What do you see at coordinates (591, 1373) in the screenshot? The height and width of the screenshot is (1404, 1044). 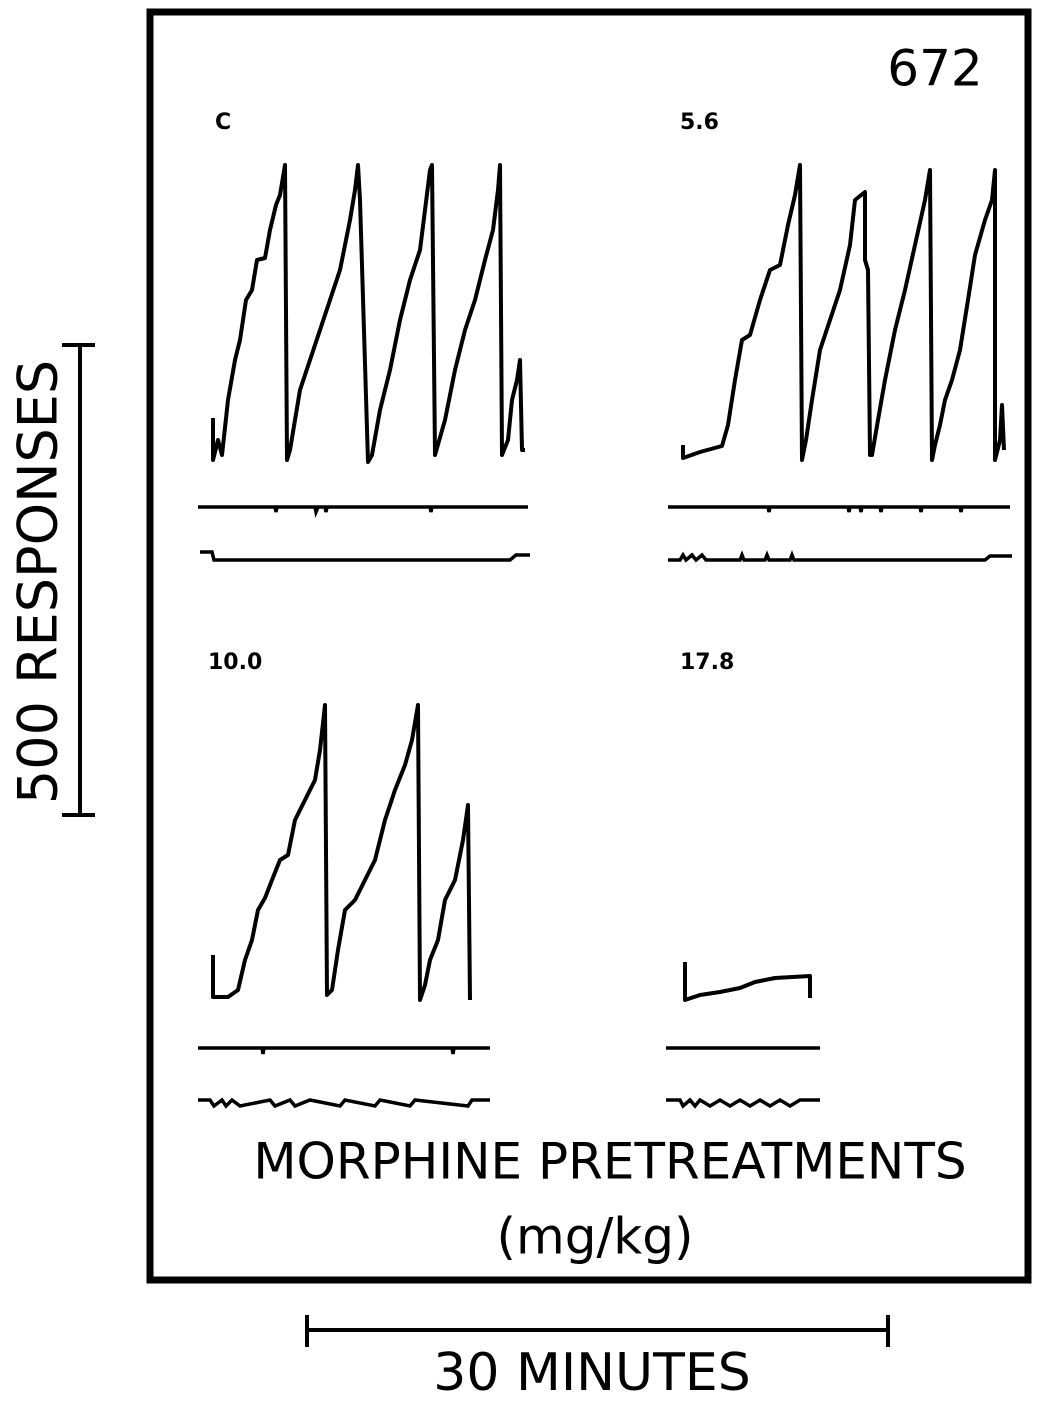 I see `x-scale-label: 30 MINUTES` at bounding box center [591, 1373].